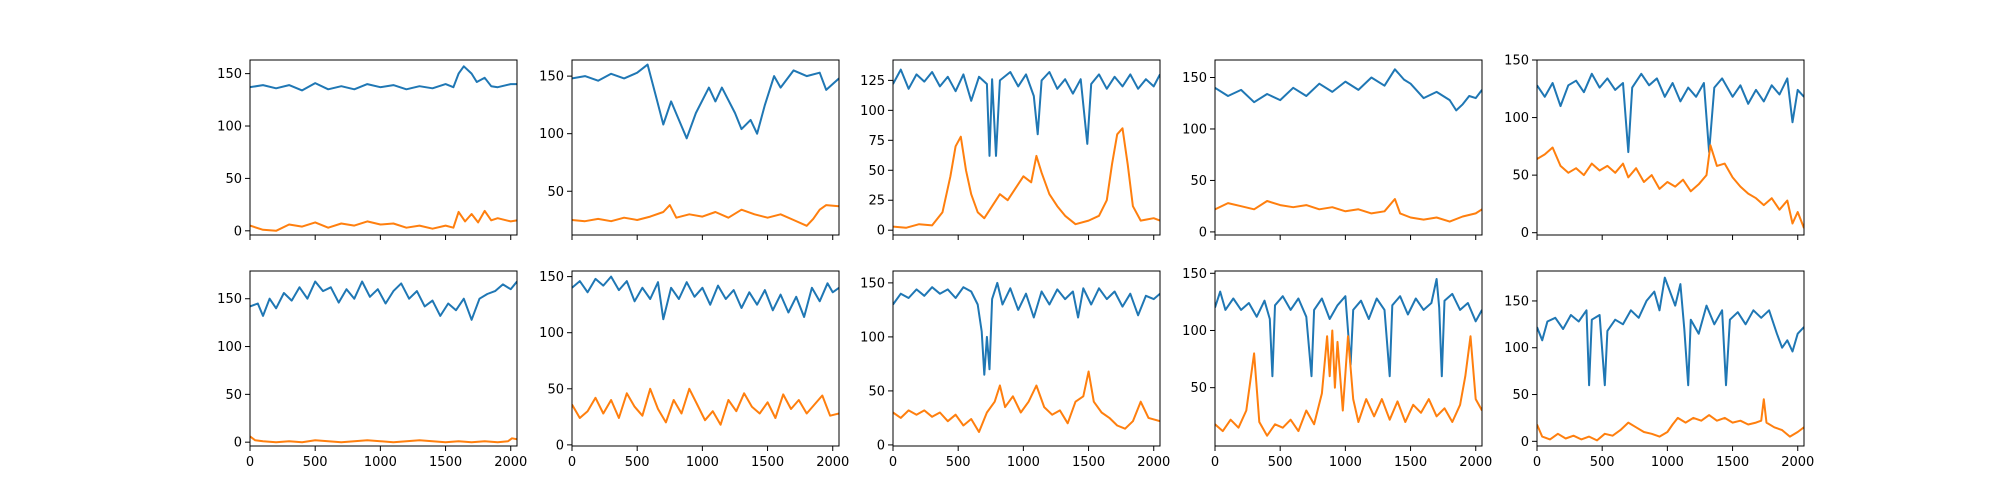  What do you see at coordinates (876, 201) in the screenshot?
I see `y-tick-label: 25` at bounding box center [876, 201].